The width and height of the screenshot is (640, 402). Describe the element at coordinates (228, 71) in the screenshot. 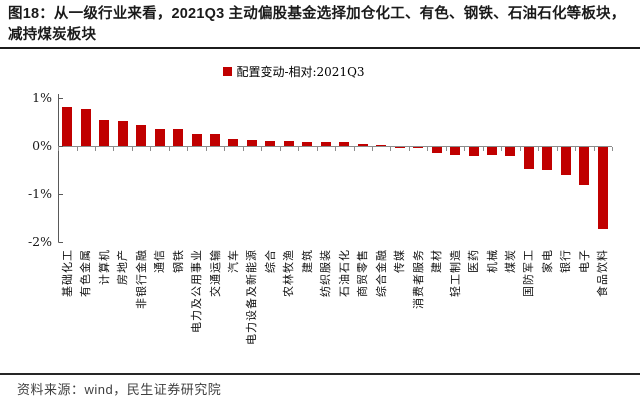

I see `legend-marker-icon` at that location.